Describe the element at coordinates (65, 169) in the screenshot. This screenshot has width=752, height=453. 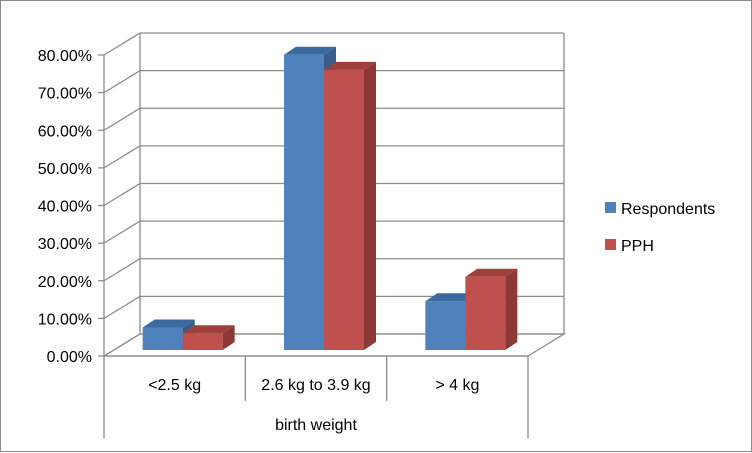
I see `y-tick-label: 50.00%` at that location.